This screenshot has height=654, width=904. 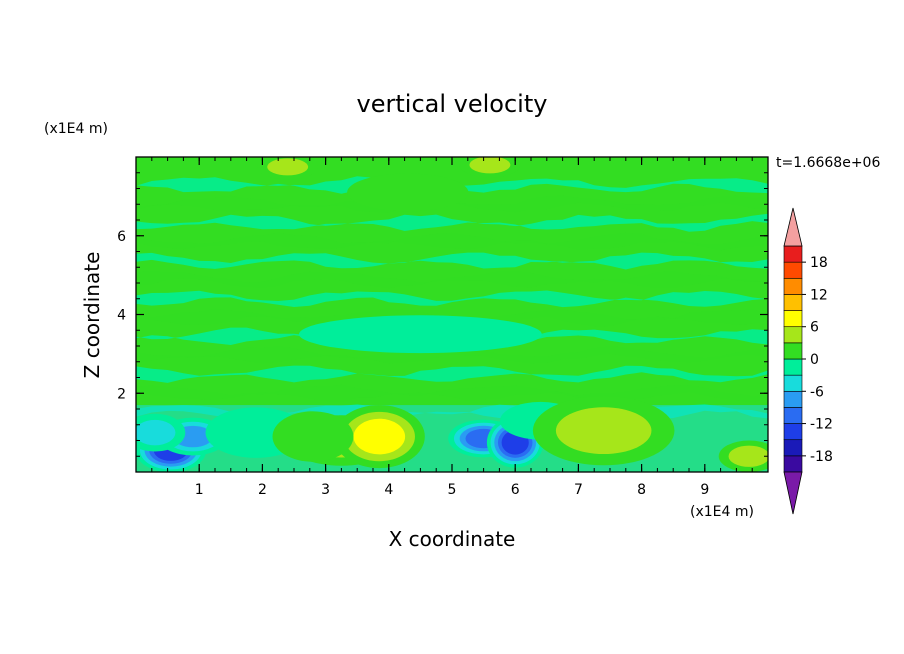 What do you see at coordinates (452, 539) in the screenshot?
I see `x-axis-label: X coordinate` at bounding box center [452, 539].